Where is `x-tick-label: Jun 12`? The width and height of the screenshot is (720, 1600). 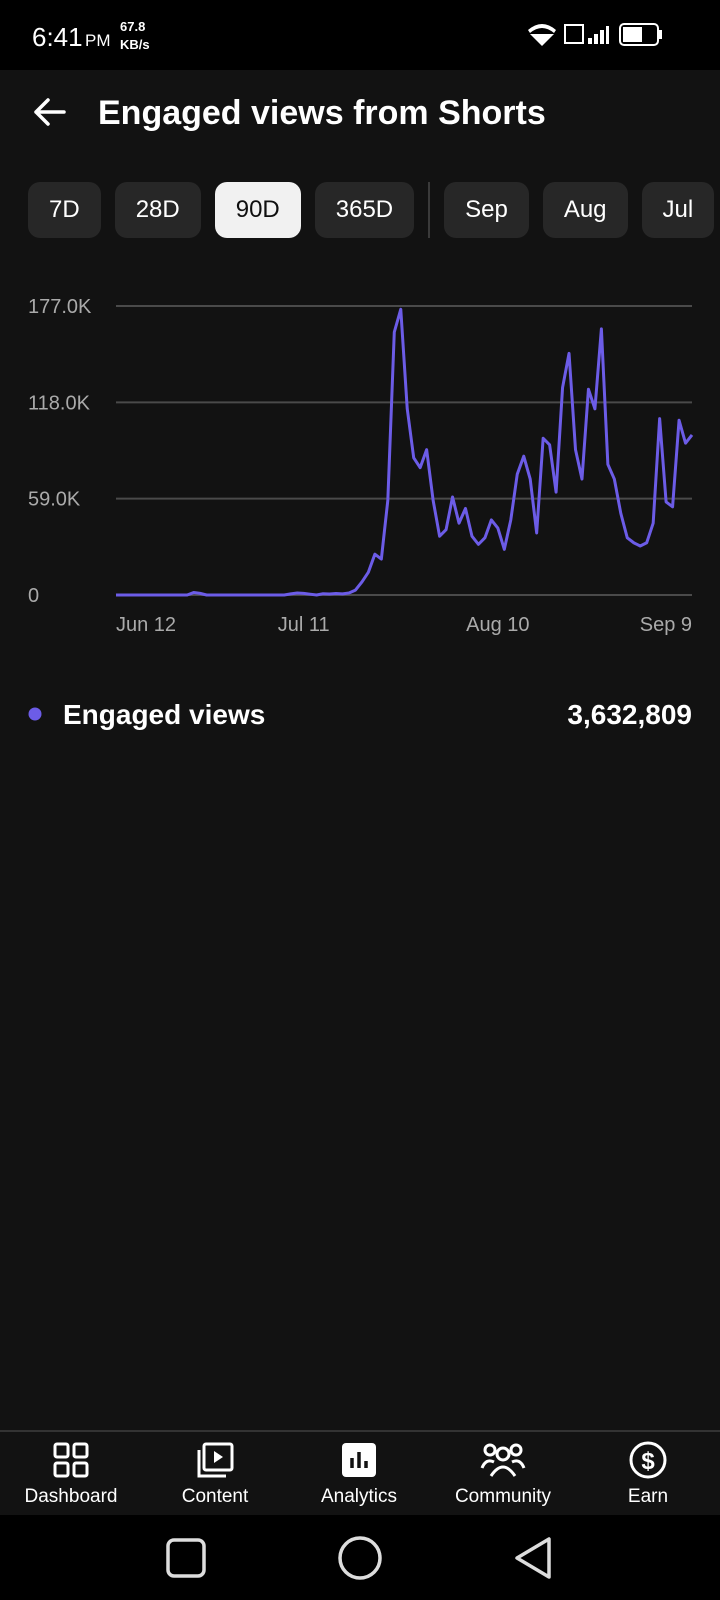 x-tick-label: Jun 12 is located at coordinates (146, 625).